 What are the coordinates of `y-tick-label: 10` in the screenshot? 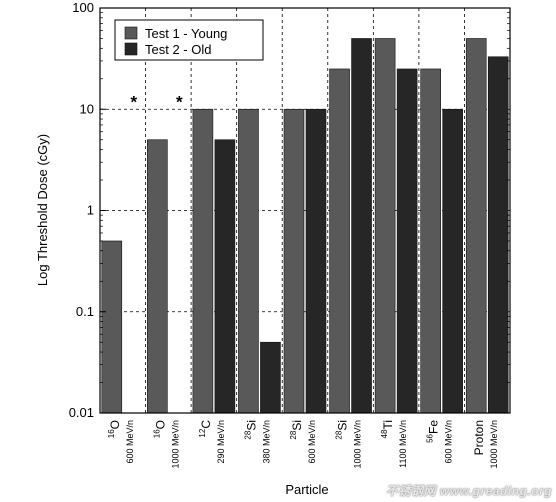 It's located at (87, 108).